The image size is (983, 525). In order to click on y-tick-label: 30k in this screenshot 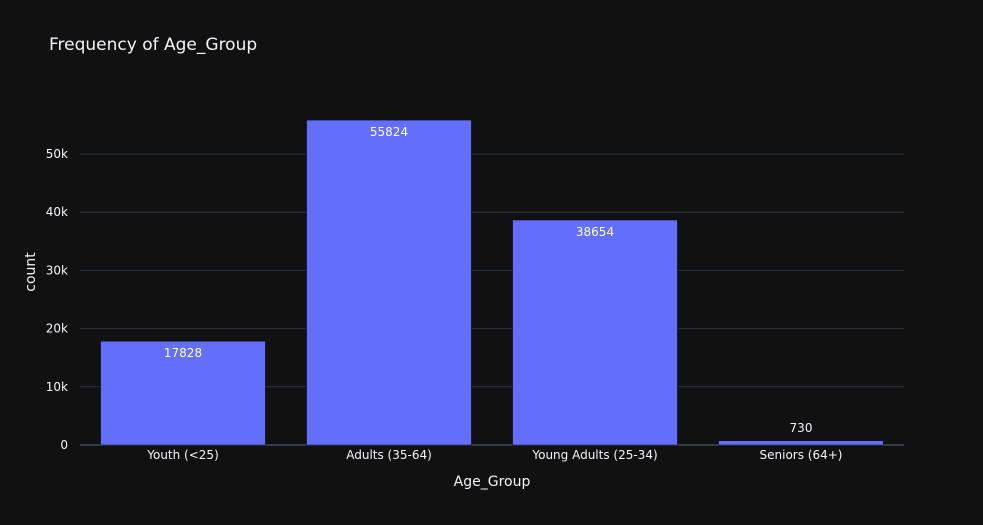, I will do `click(57, 270)`.